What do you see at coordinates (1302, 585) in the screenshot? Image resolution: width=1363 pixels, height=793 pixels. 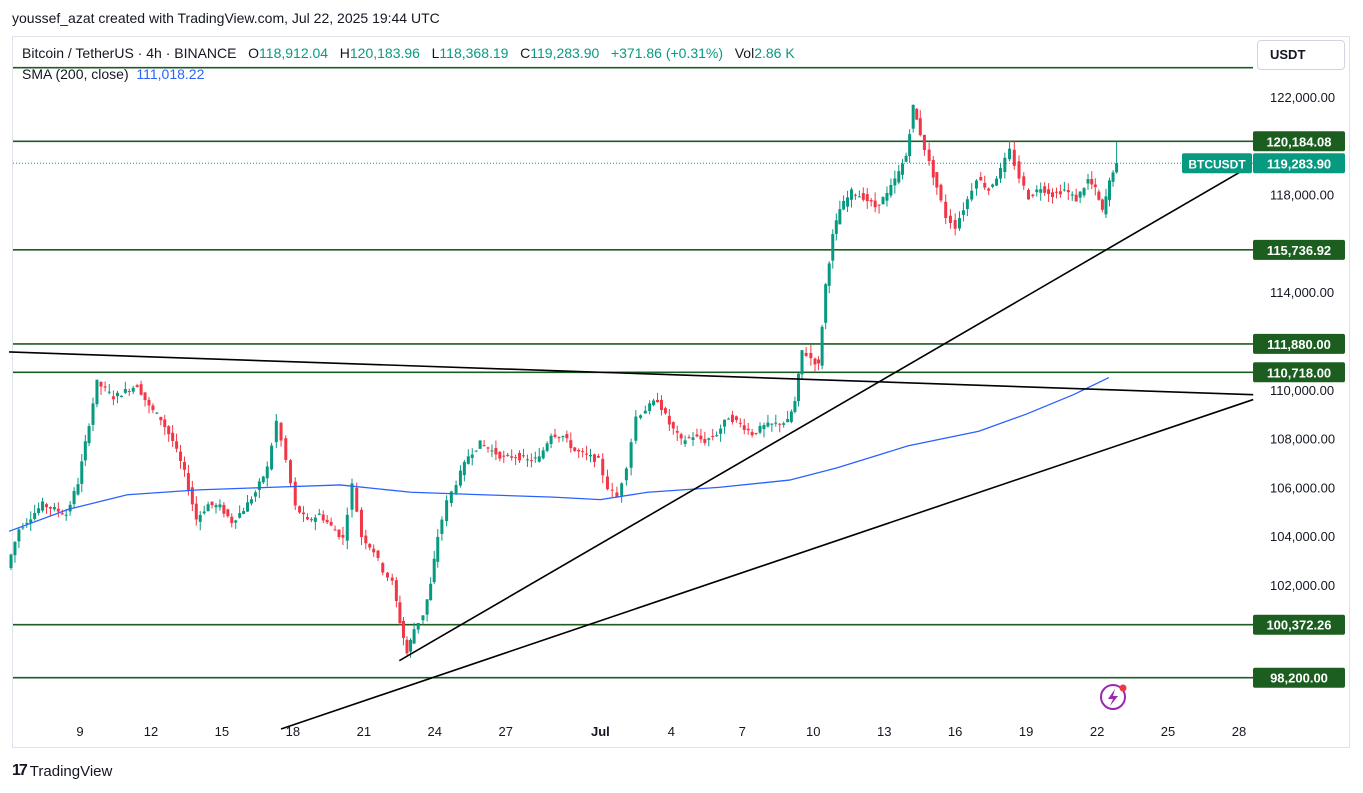 I see `y-tick-label: 102,000.00` at bounding box center [1302, 585].